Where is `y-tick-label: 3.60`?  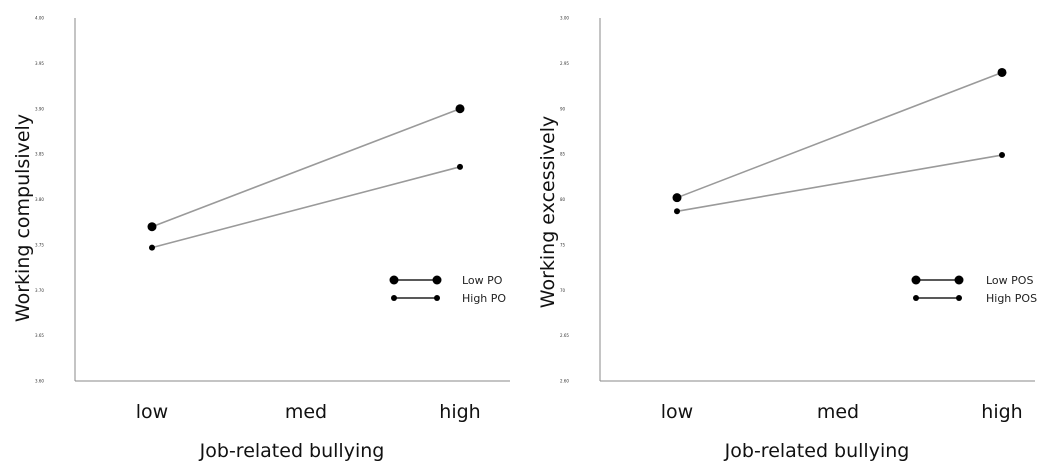 y-tick-label: 3.60 is located at coordinates (39, 381).